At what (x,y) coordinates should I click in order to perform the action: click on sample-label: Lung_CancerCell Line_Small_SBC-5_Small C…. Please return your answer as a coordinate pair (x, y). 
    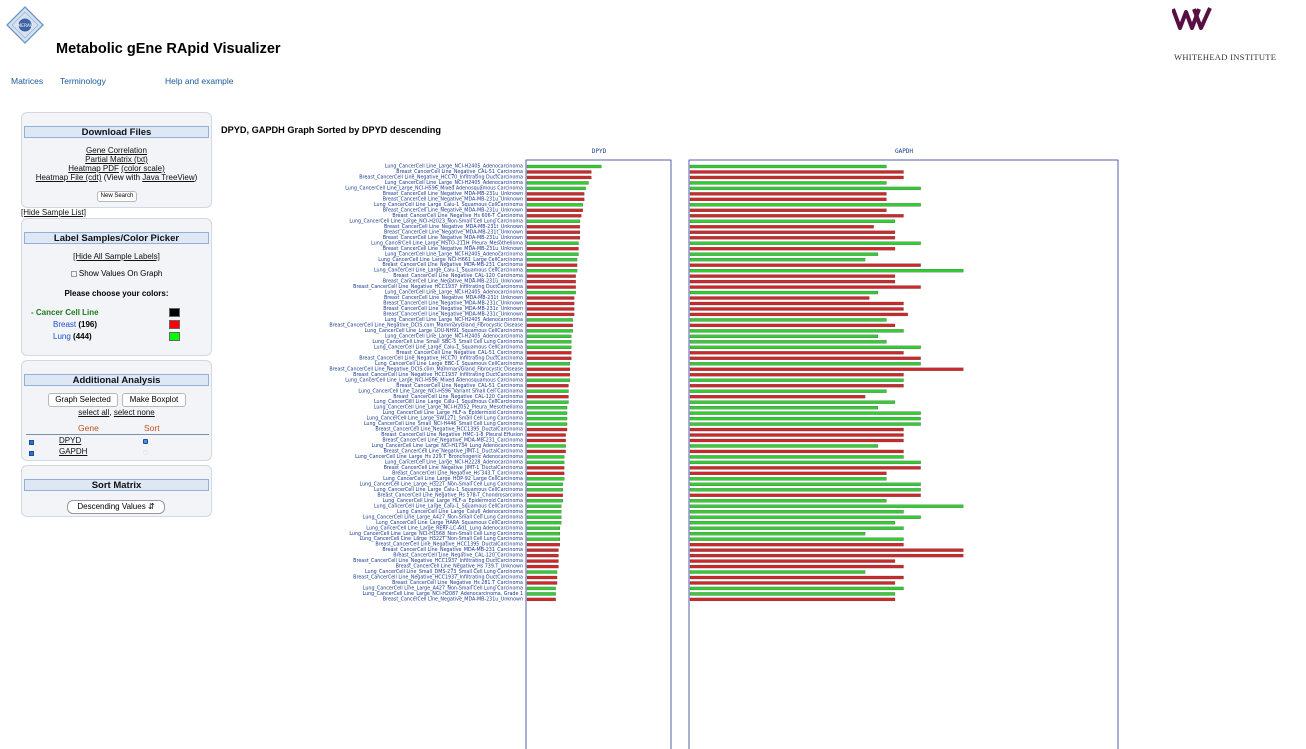
    Looking at the image, I should click on (447, 342).